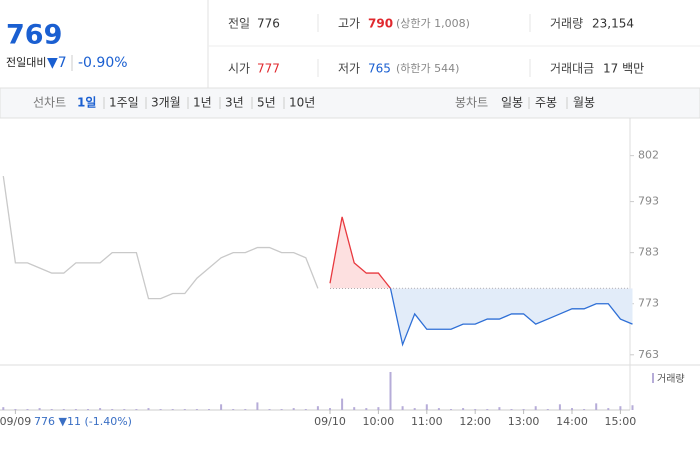  Describe the element at coordinates (57, 63) in the screenshot. I see `change: ▼7` at that location.